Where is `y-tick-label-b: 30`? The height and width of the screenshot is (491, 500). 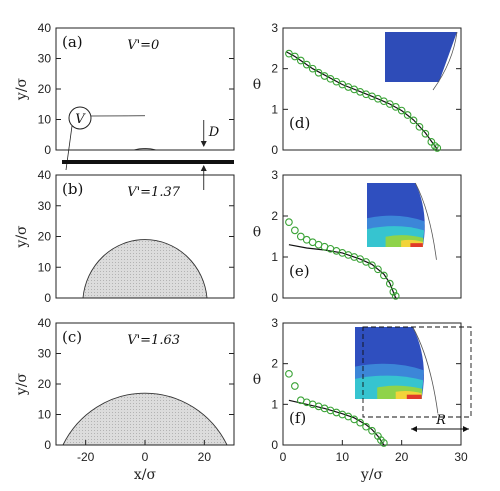 y-tick-label-b: 30 is located at coordinates (45, 206).